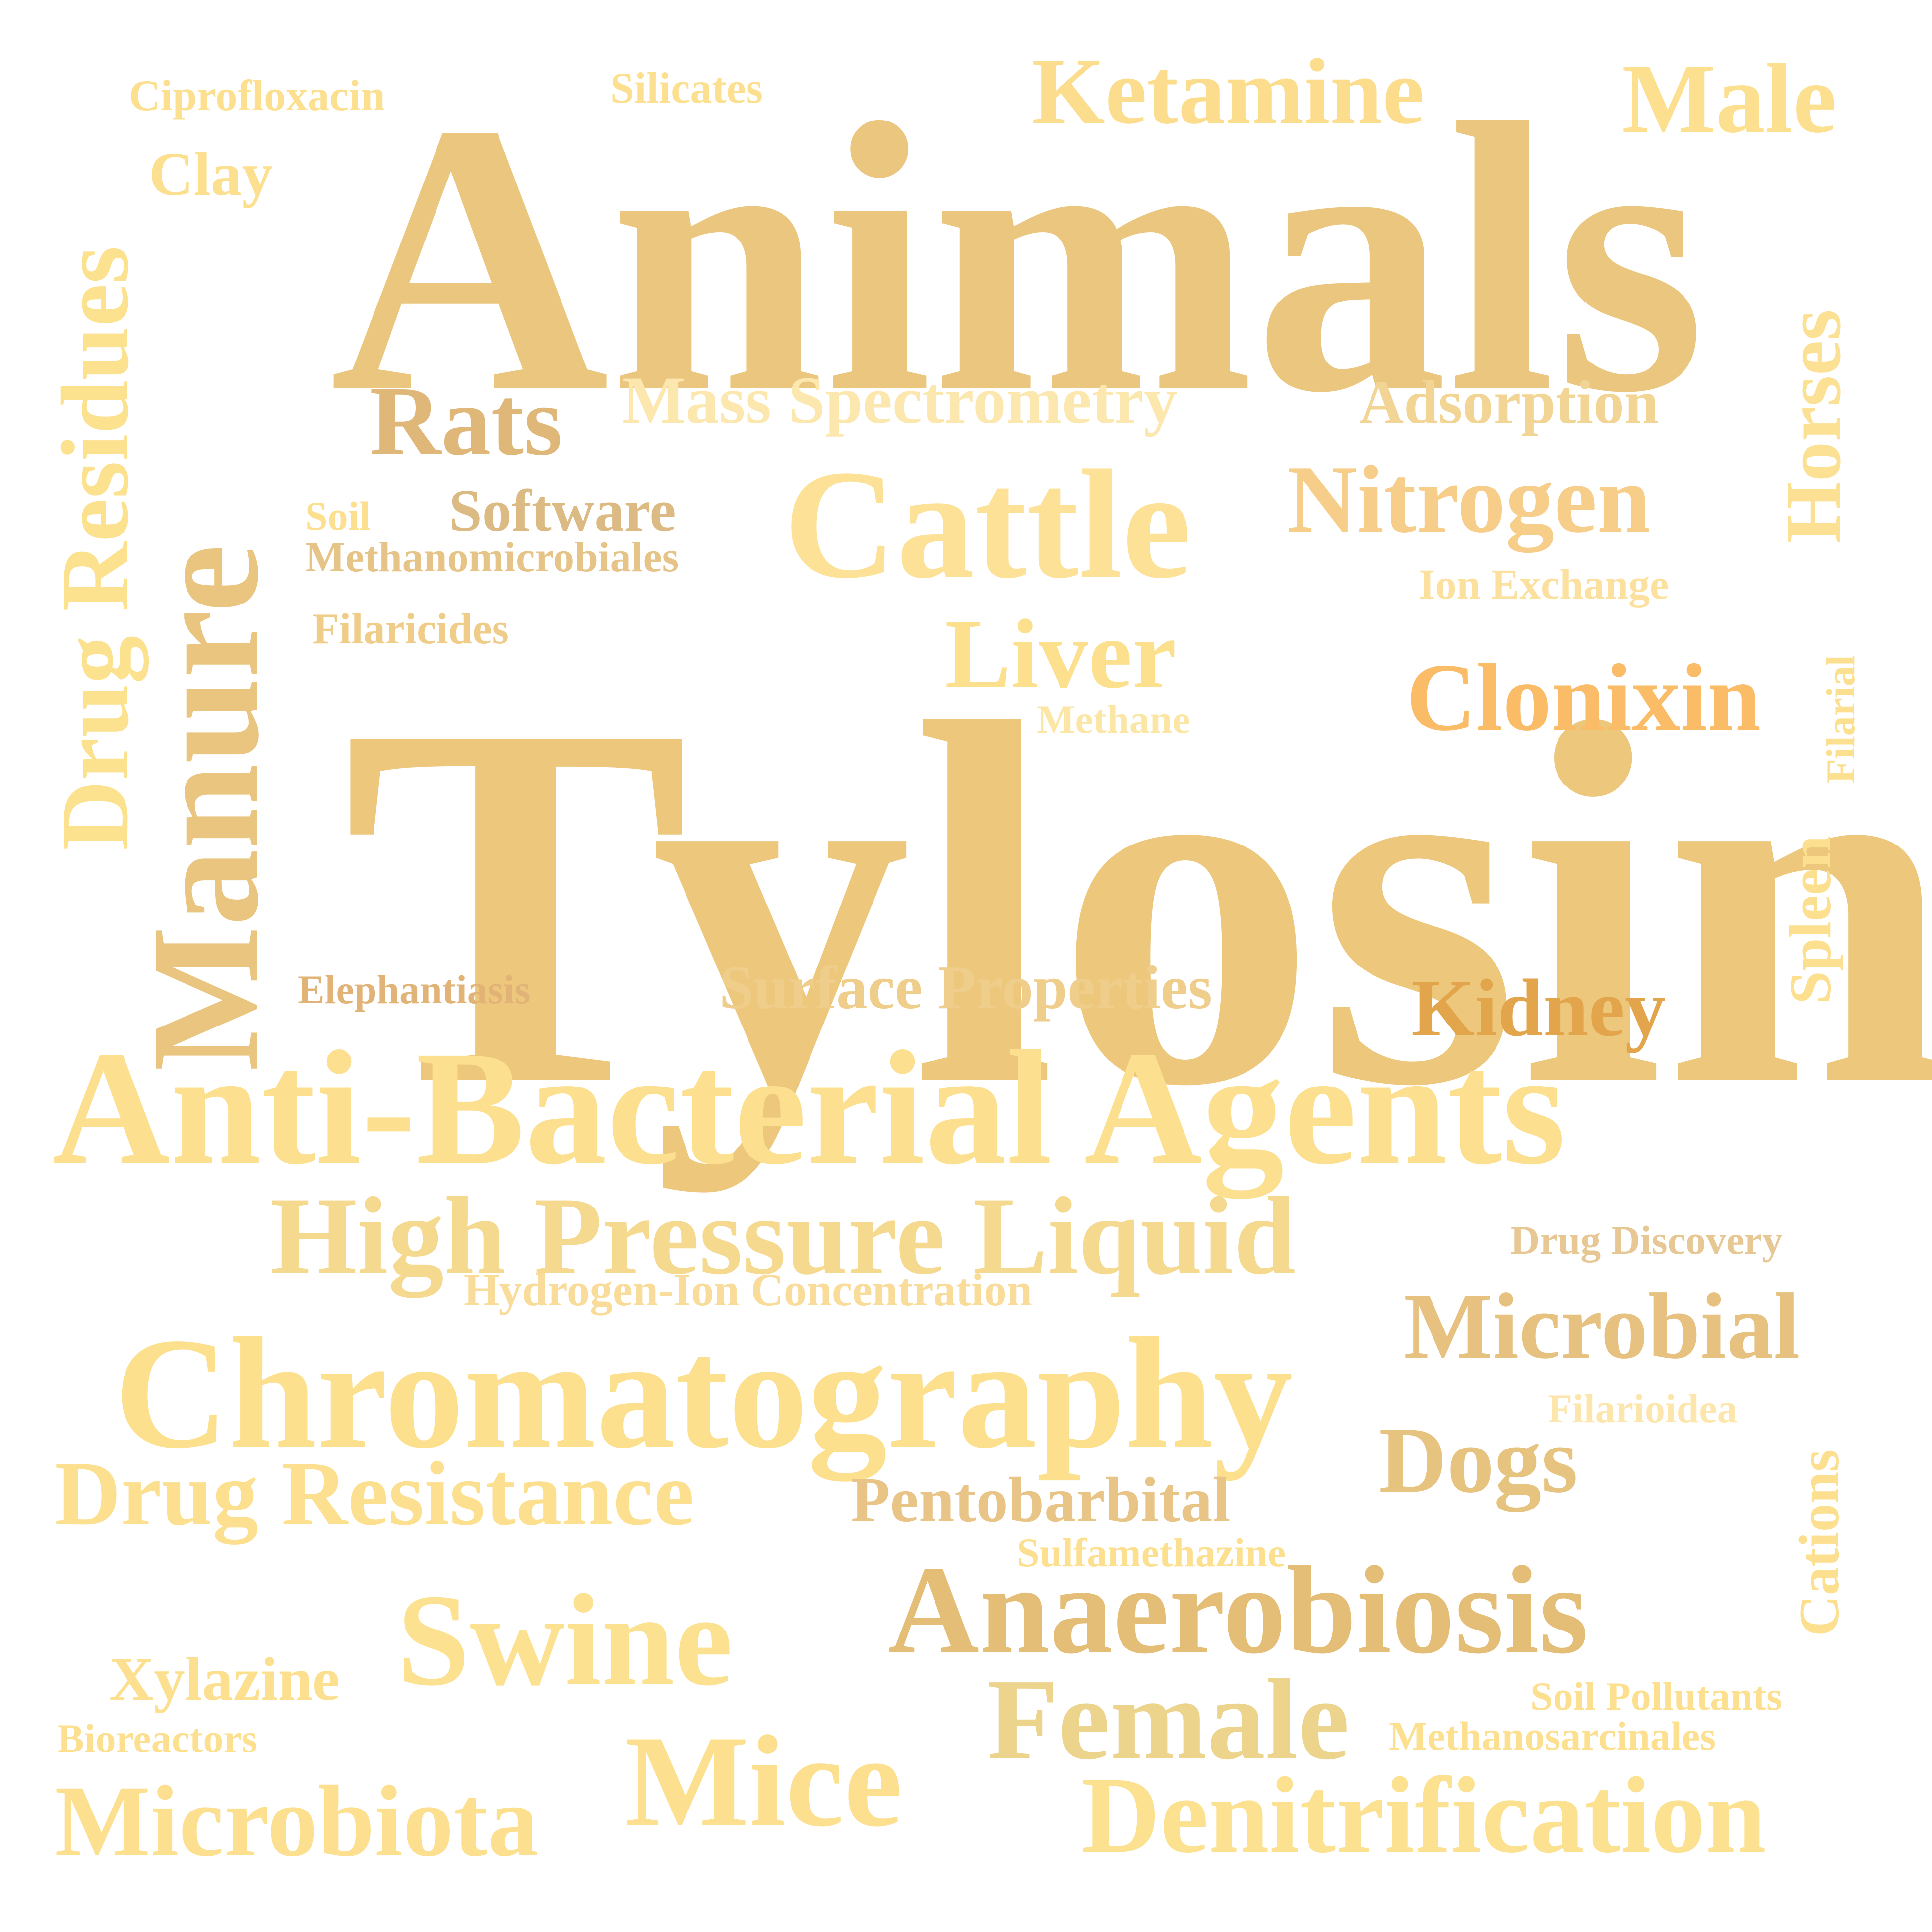  Describe the element at coordinates (1602, 1326) in the screenshot. I see `word-microbial: Microbial` at that location.